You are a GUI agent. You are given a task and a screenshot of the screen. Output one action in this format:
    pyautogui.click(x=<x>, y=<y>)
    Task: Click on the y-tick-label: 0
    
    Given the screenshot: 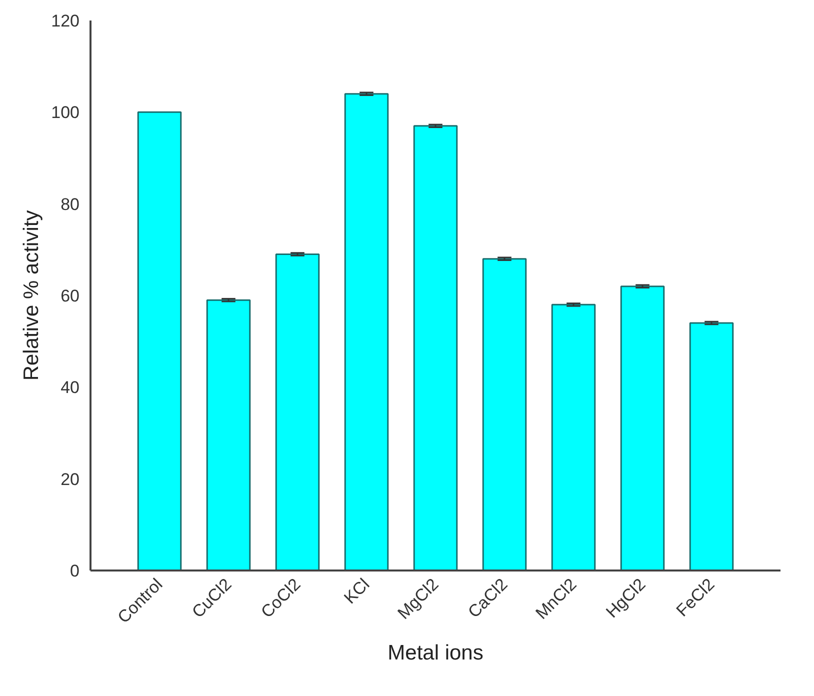 What is the action you would take?
    pyautogui.click(x=75, y=571)
    